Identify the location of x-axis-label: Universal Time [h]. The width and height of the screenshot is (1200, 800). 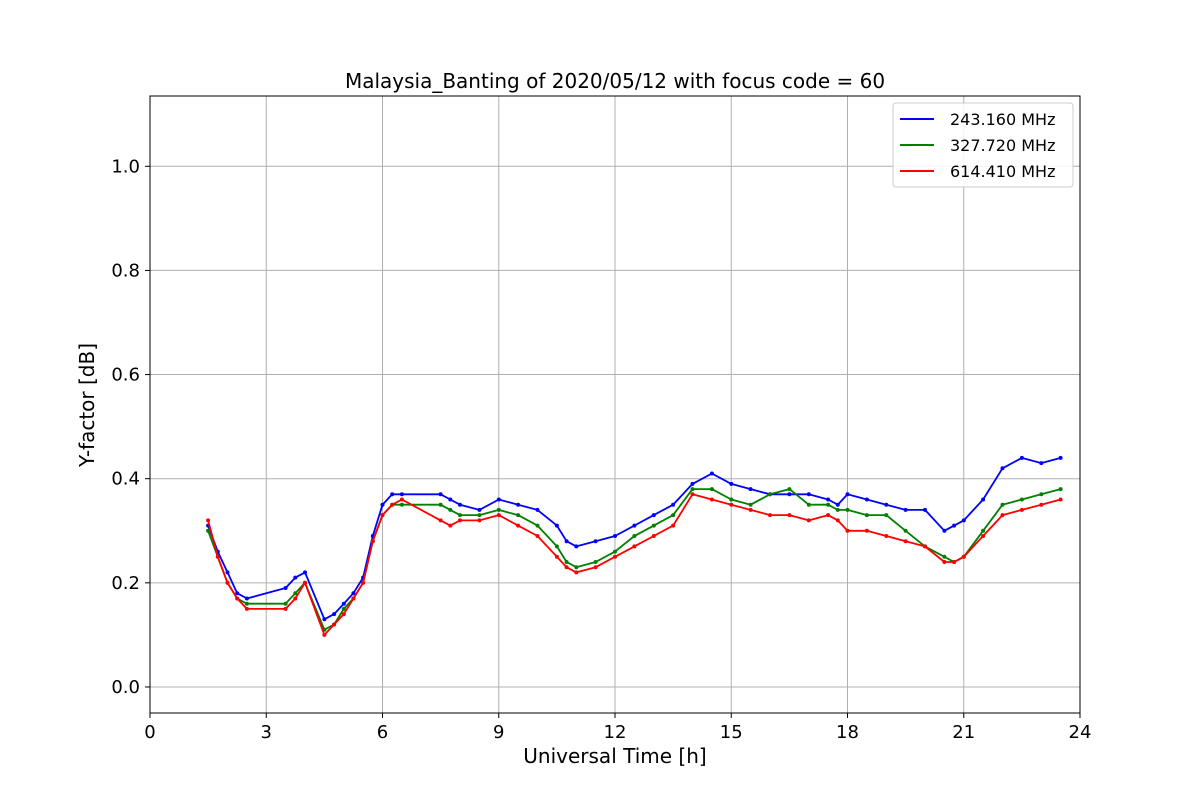
(614, 756).